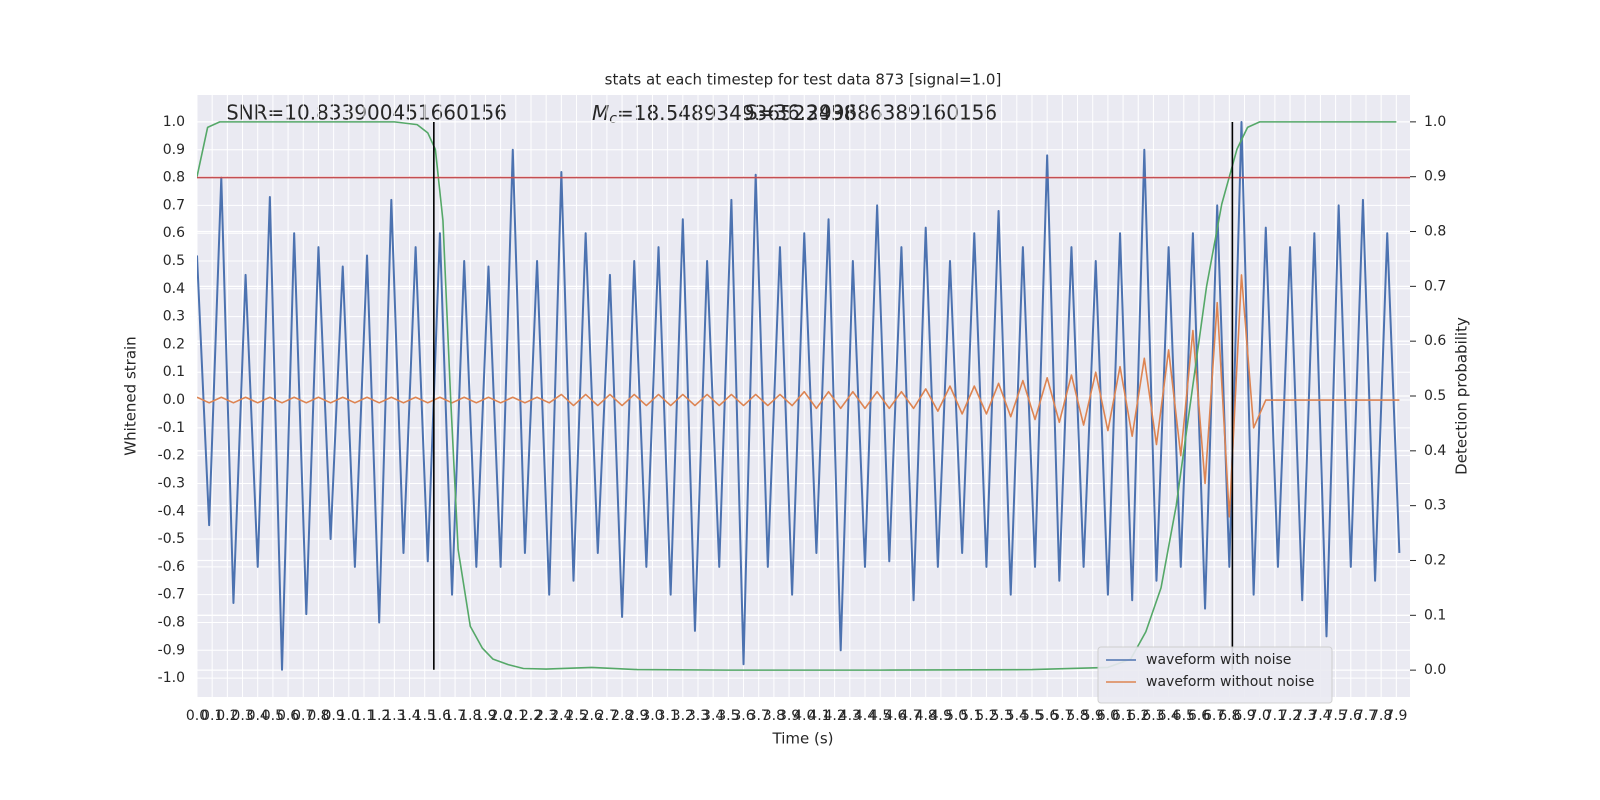 Image resolution: width=1600 pixels, height=800 pixels. What do you see at coordinates (171, 650) in the screenshot?
I see `y-tick-label: -0.9` at bounding box center [171, 650].